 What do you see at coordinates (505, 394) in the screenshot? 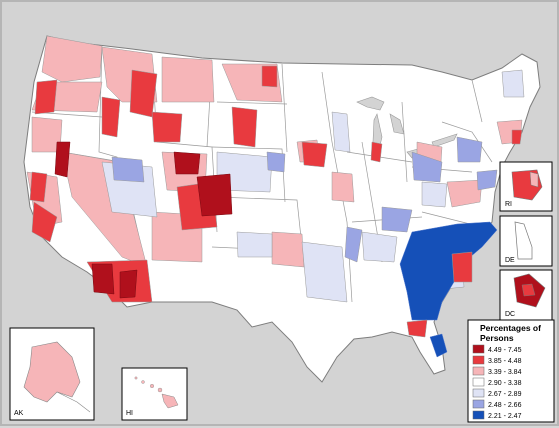
I see `legend-label-5: 2.67 - 2.89` at bounding box center [505, 394].